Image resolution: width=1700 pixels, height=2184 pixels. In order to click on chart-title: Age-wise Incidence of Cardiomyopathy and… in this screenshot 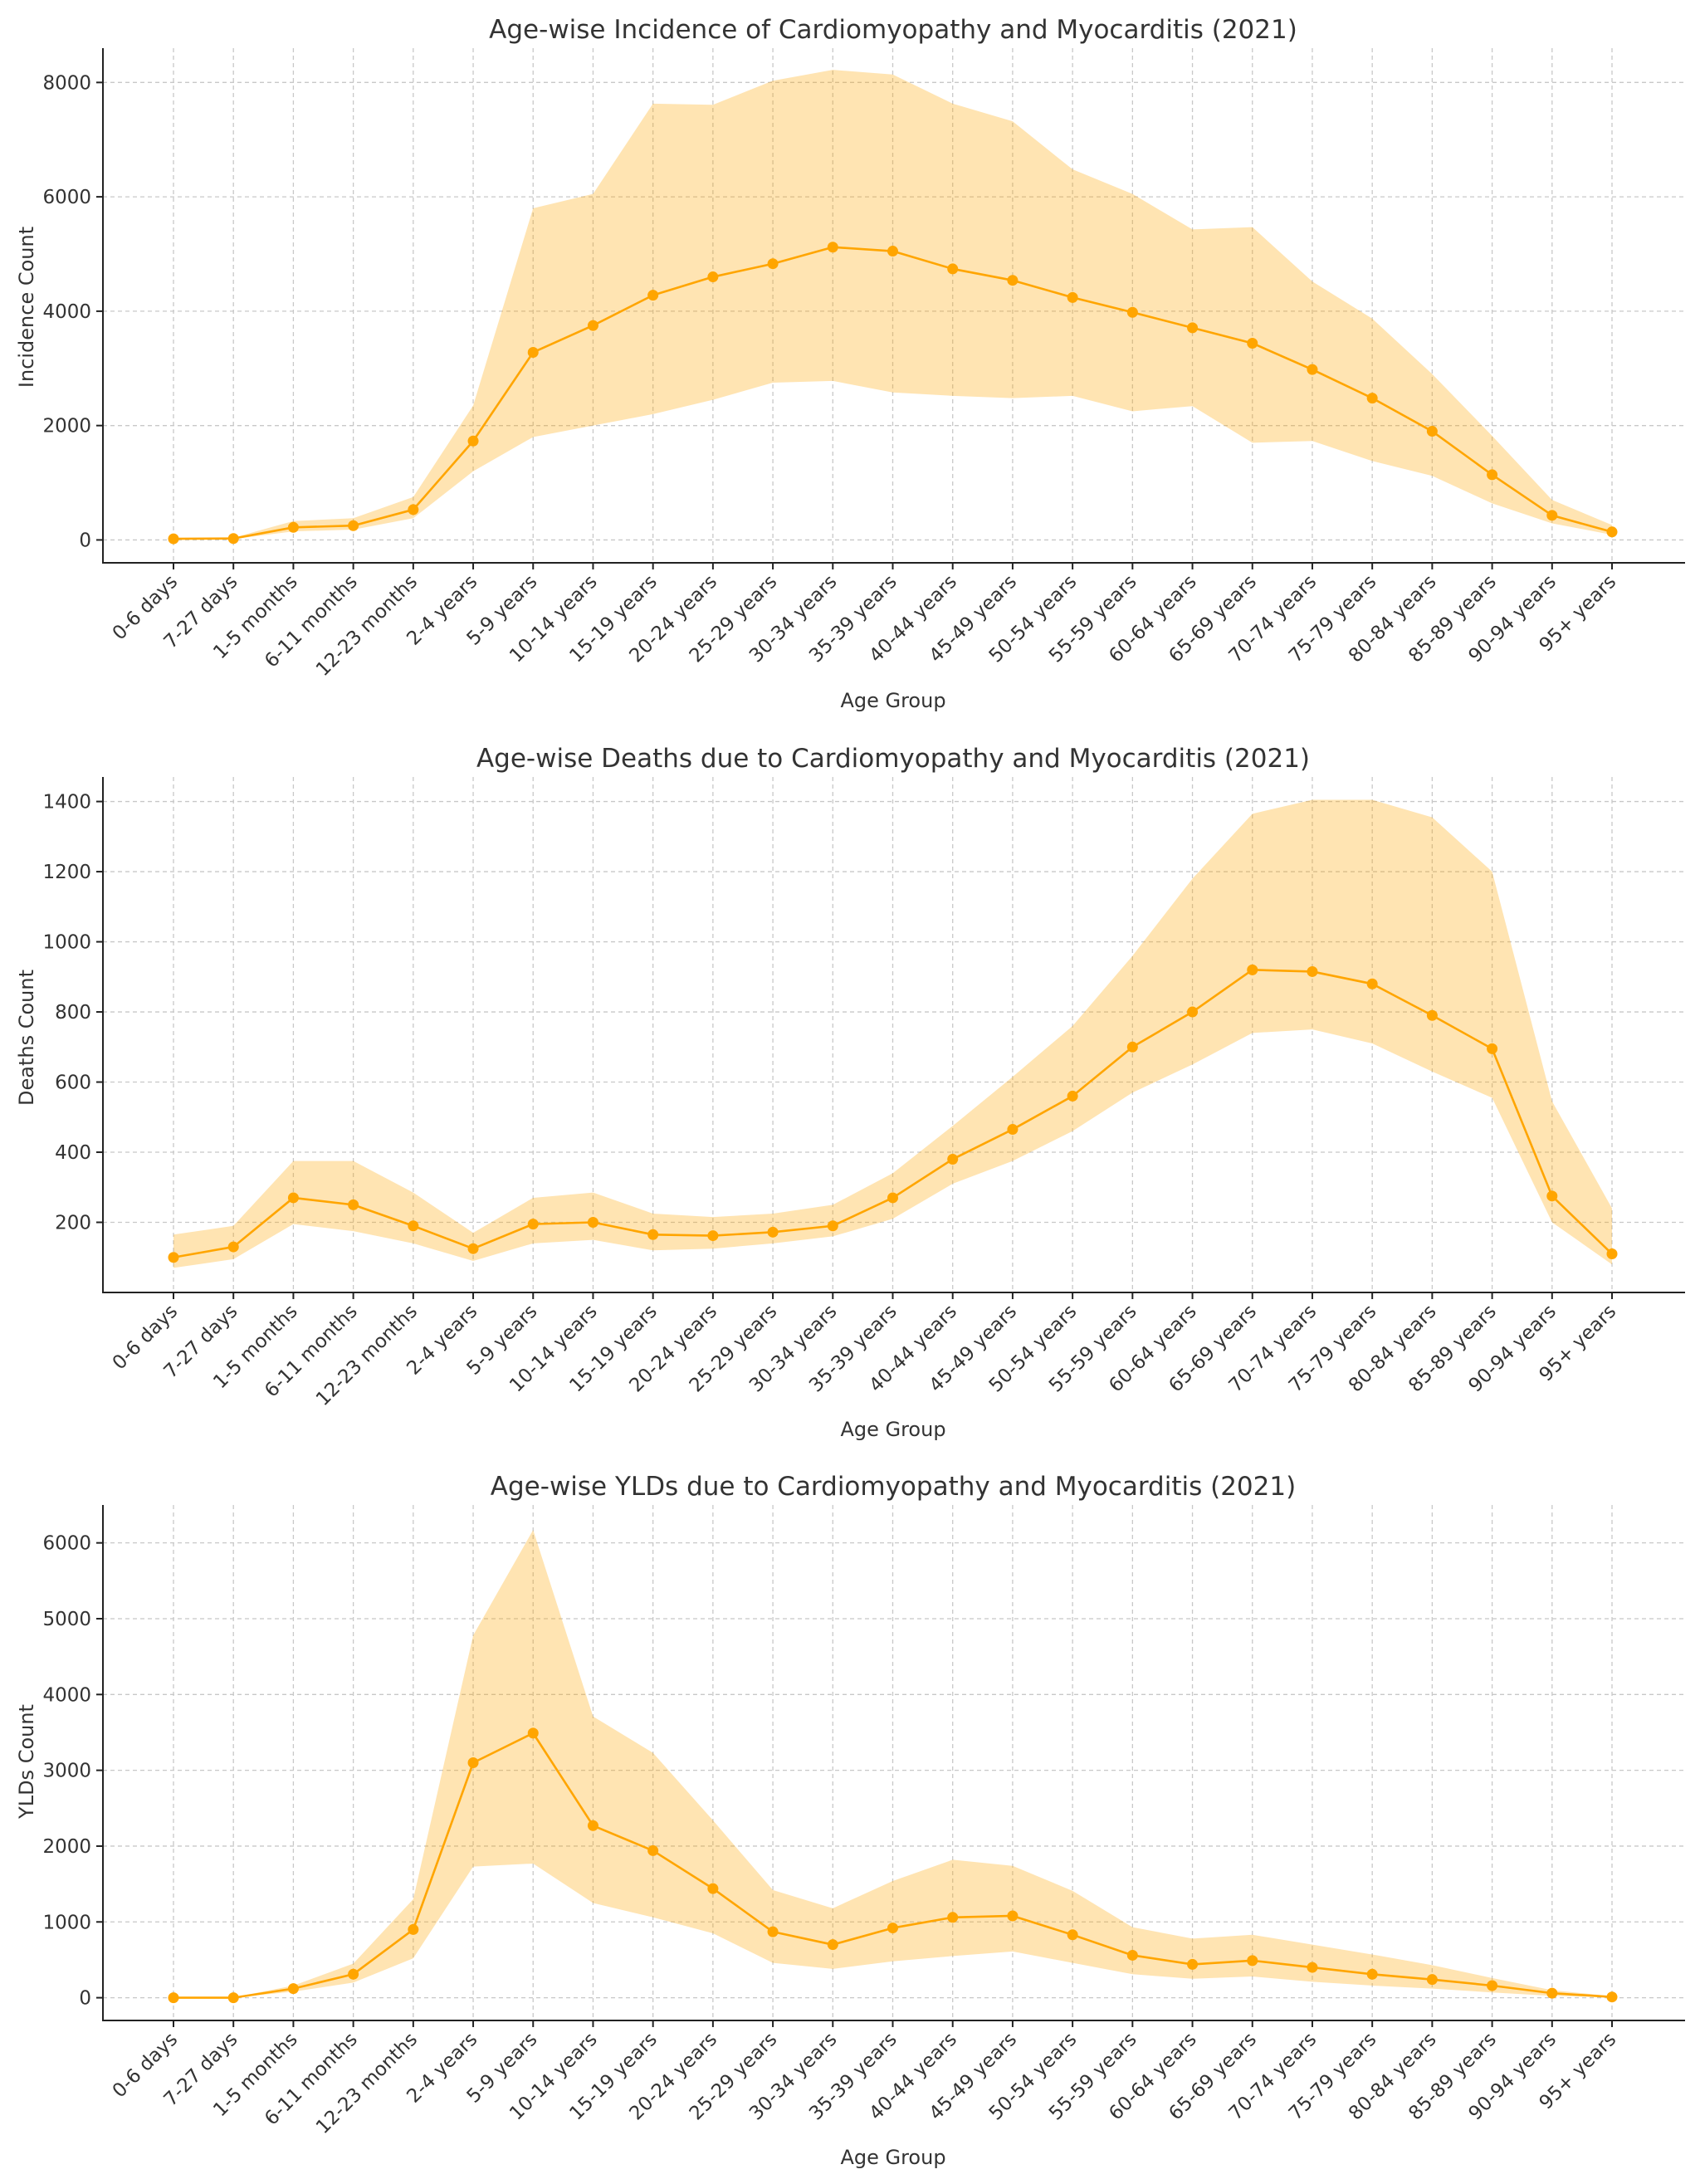, I will do `click(893, 30)`.